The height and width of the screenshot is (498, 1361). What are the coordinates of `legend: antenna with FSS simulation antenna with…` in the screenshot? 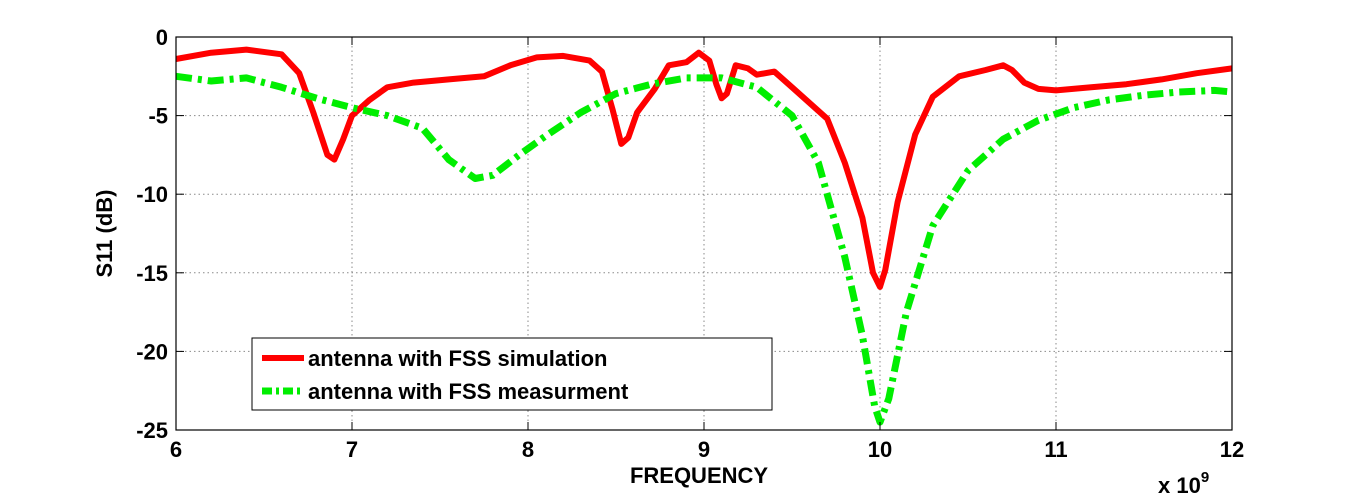 It's located at (512, 374).